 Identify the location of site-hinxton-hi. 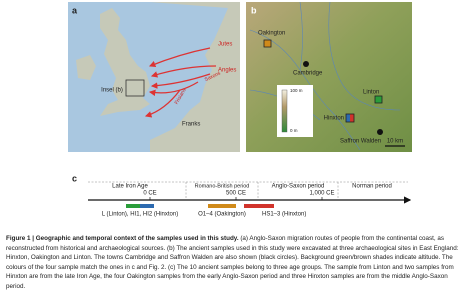
(348, 118).